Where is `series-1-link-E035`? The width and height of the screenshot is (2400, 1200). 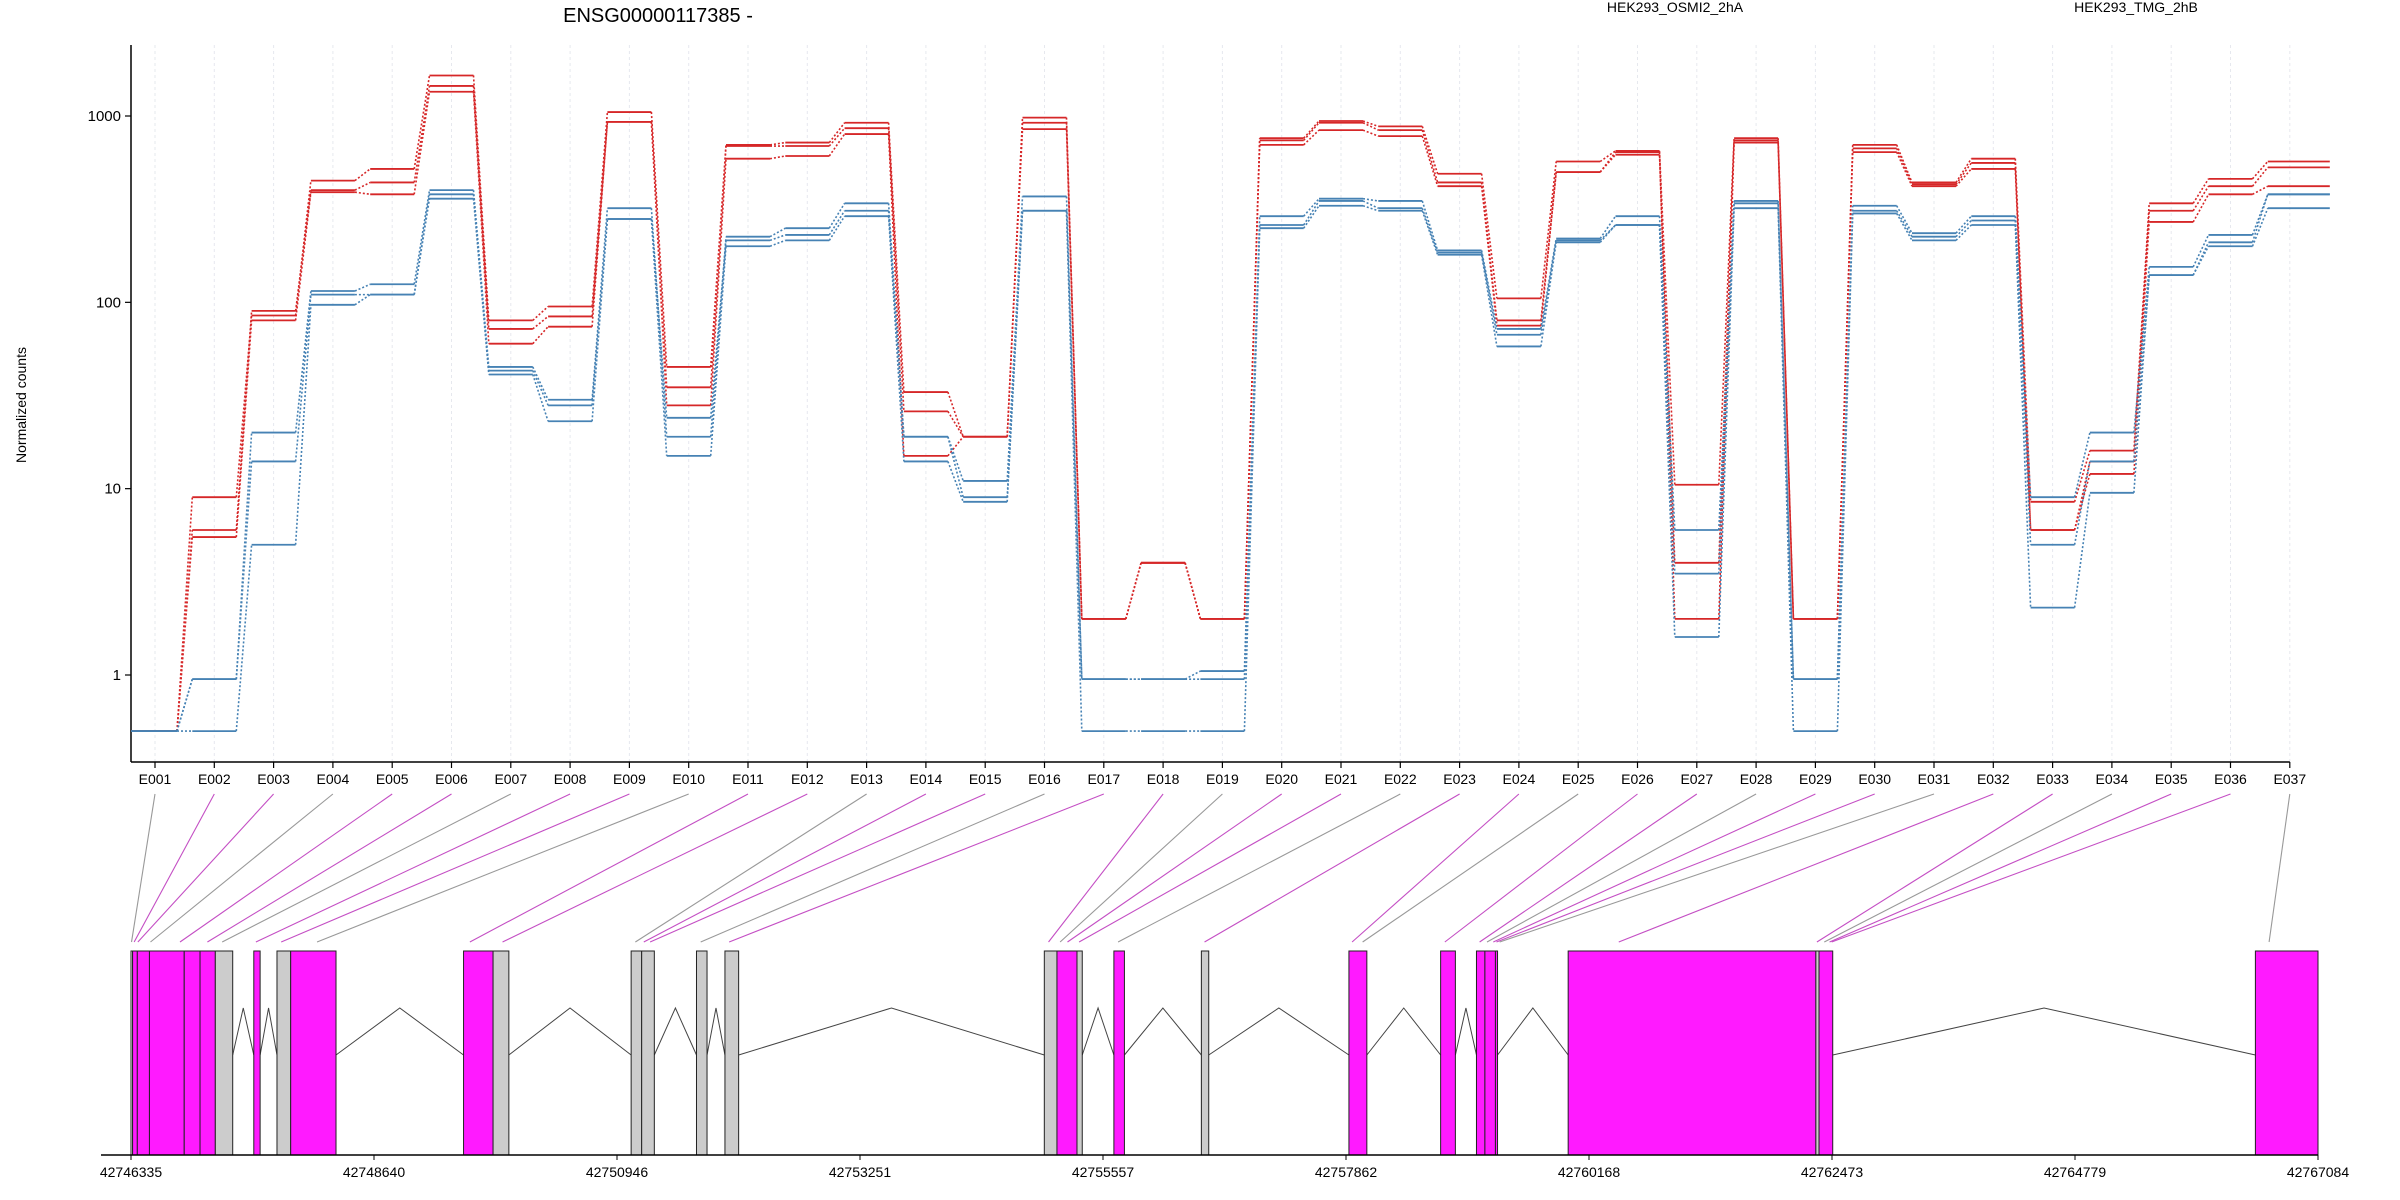
series-1-link-E035 is located at coordinates (2201, 191).